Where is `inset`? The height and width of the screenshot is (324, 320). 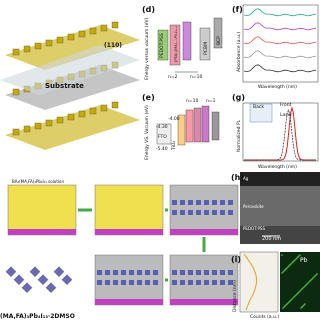
inset is located at coordinates (261, 113).